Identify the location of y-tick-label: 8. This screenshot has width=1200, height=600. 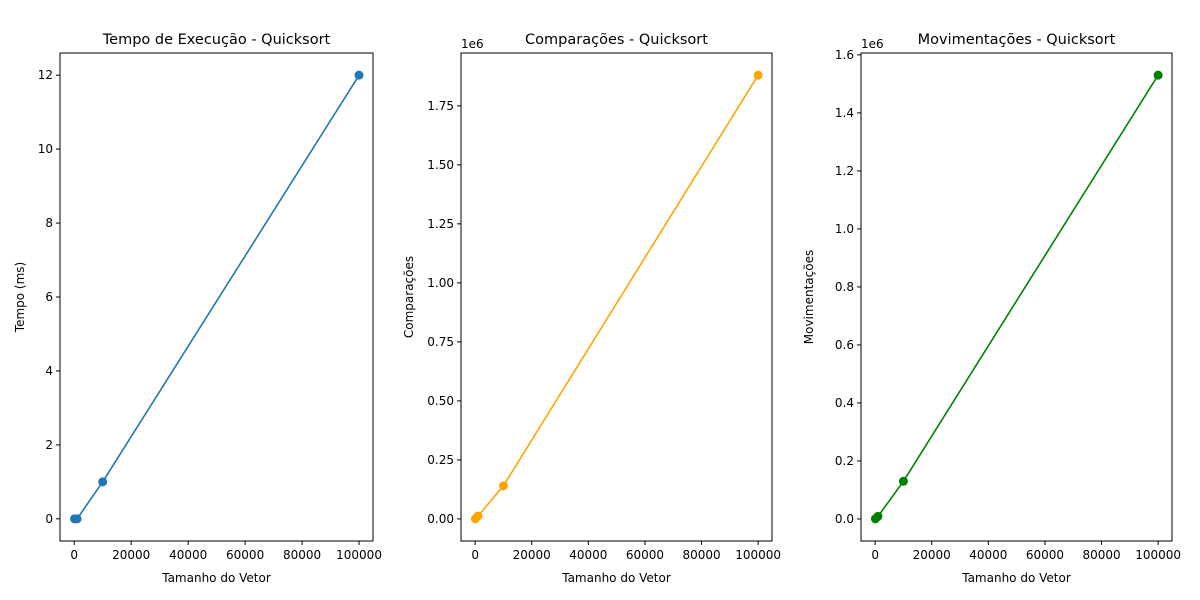
(49, 223).